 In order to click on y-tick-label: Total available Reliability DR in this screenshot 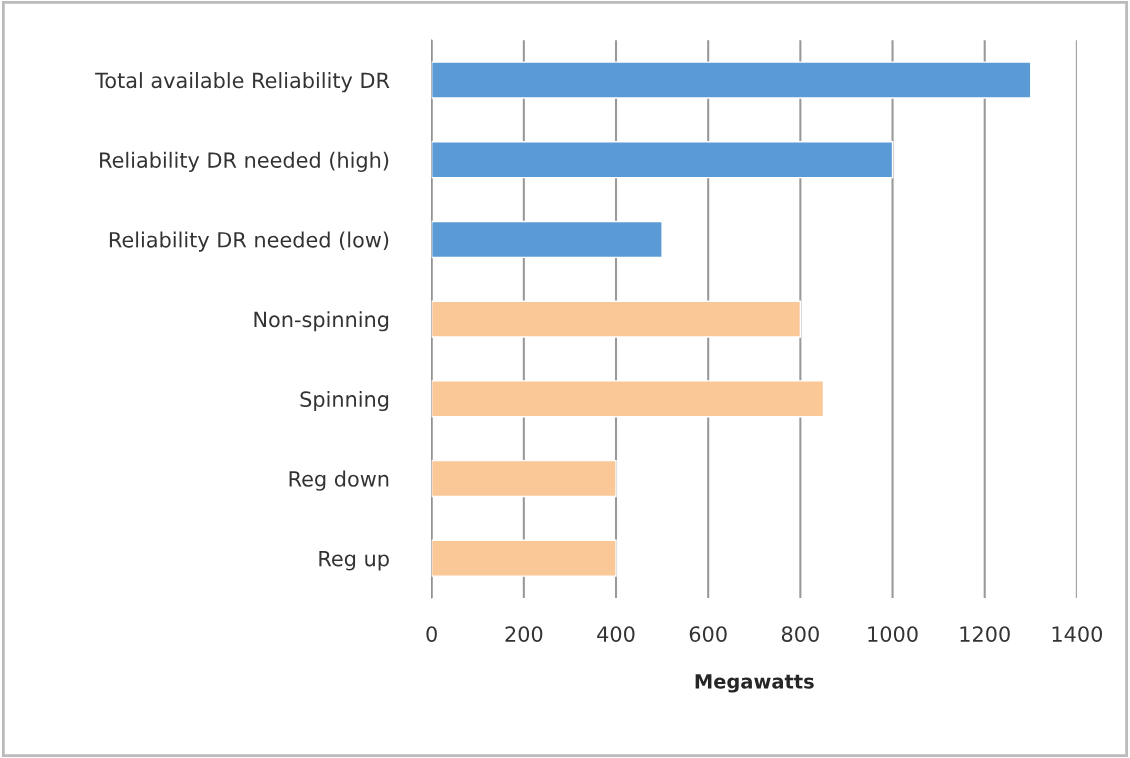, I will do `click(242, 82)`.